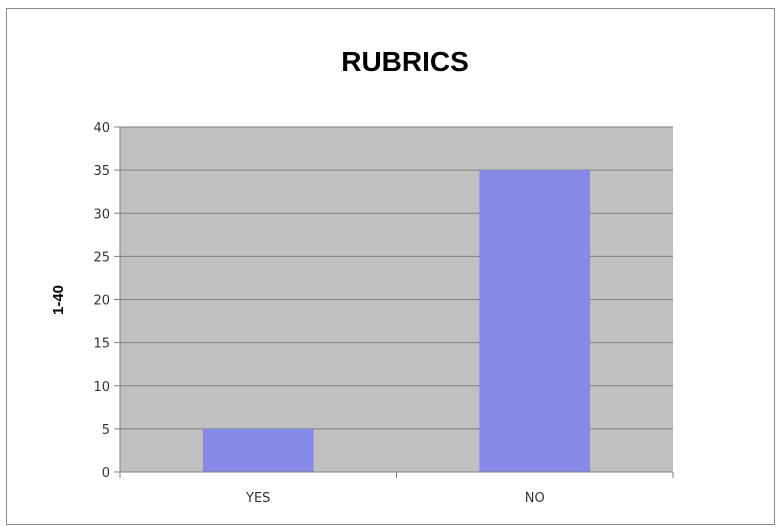 This screenshot has height=527, width=779. I want to click on x-tick-label: YES, so click(257, 498).